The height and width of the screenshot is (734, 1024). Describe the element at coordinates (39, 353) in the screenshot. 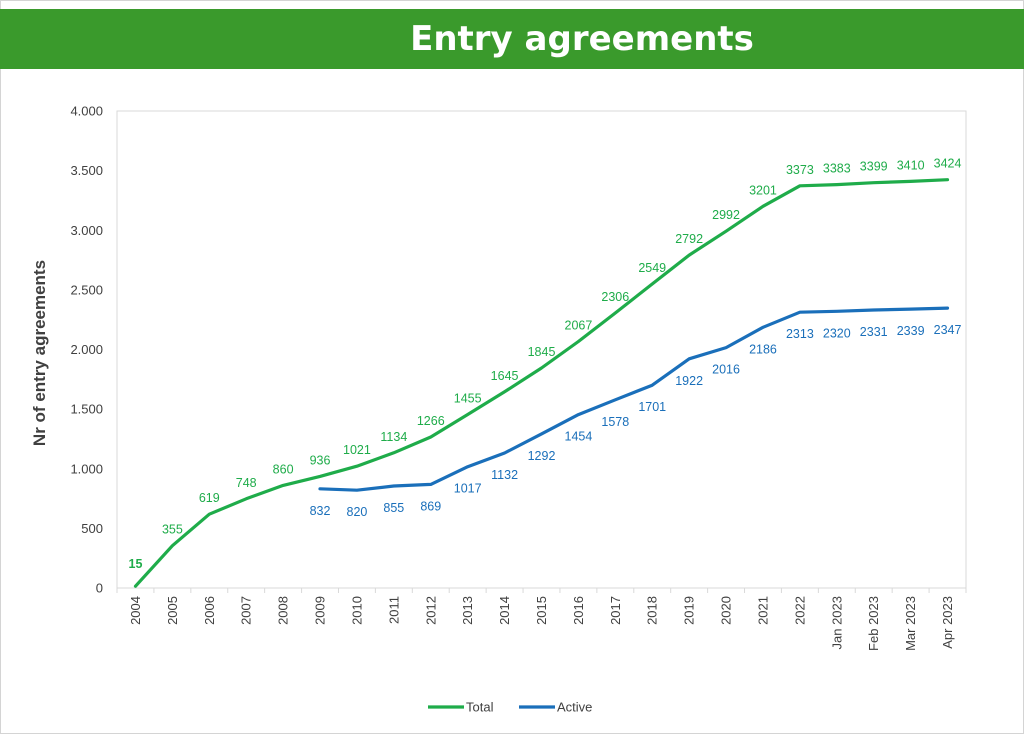

I see `y-axis-label: Nr of entry agreements` at that location.